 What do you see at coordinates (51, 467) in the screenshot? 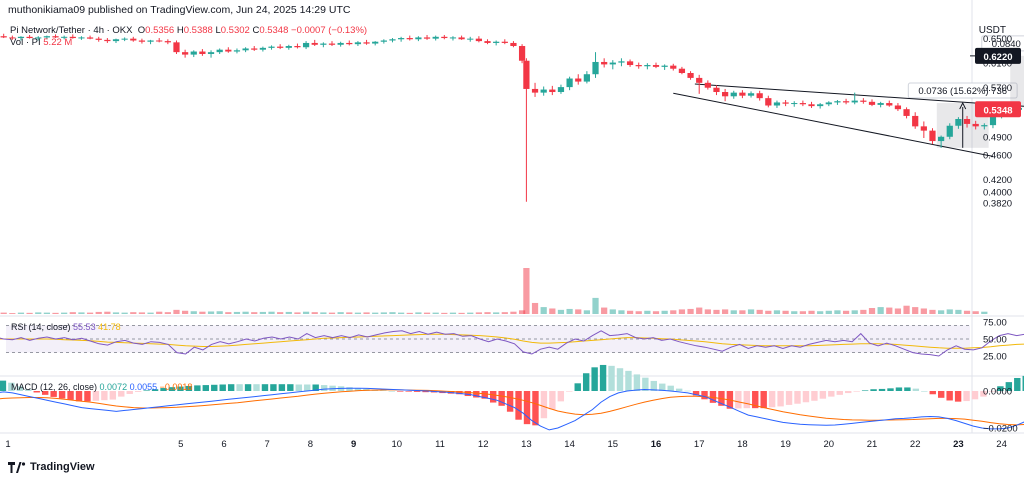
I see `tradingview-footer: TradingView` at bounding box center [51, 467].